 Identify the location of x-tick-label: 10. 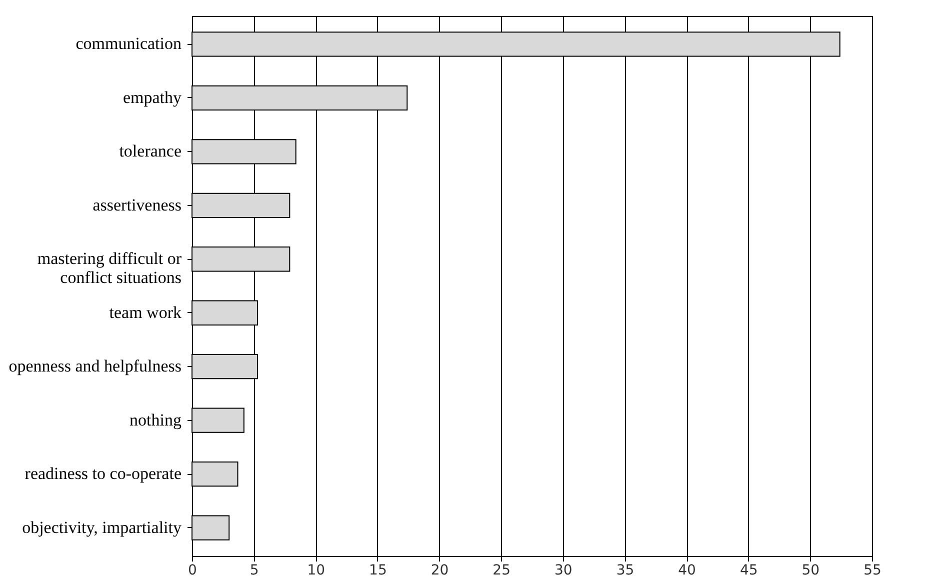
(316, 570).